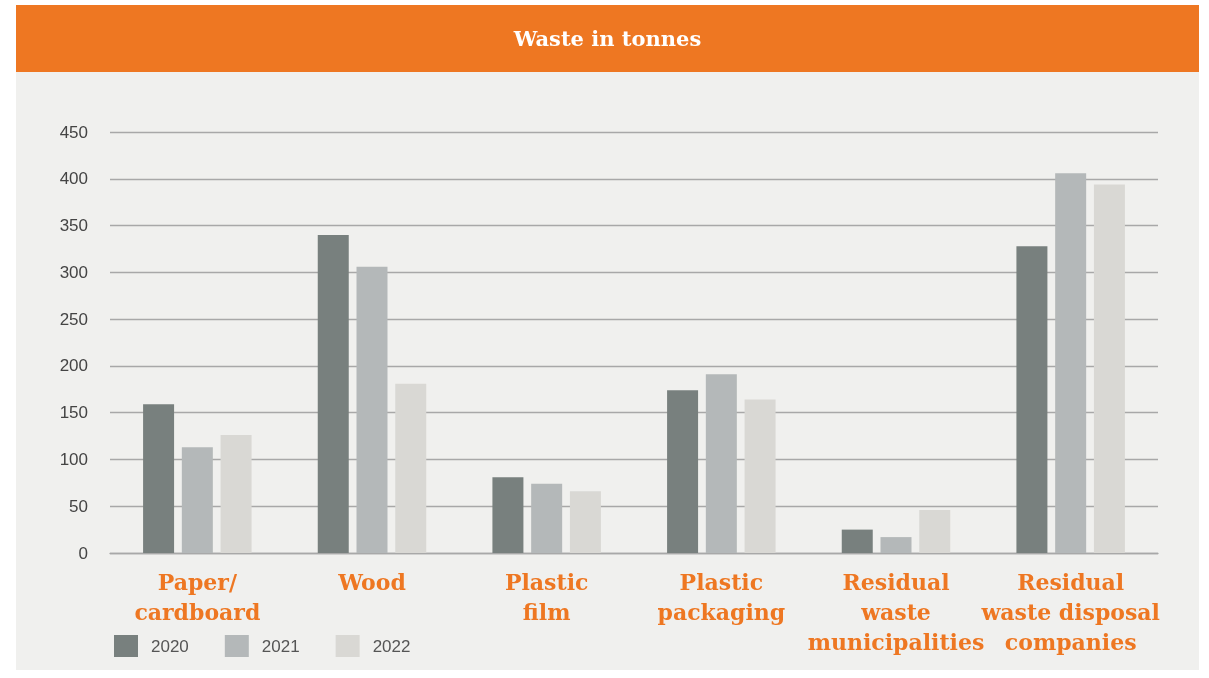 The width and height of the screenshot is (1209, 678). What do you see at coordinates (391, 646) in the screenshot?
I see `legend-label: 2022` at bounding box center [391, 646].